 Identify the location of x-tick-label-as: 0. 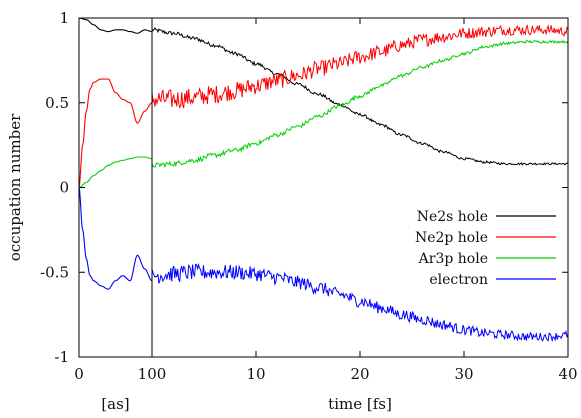
(79, 374).